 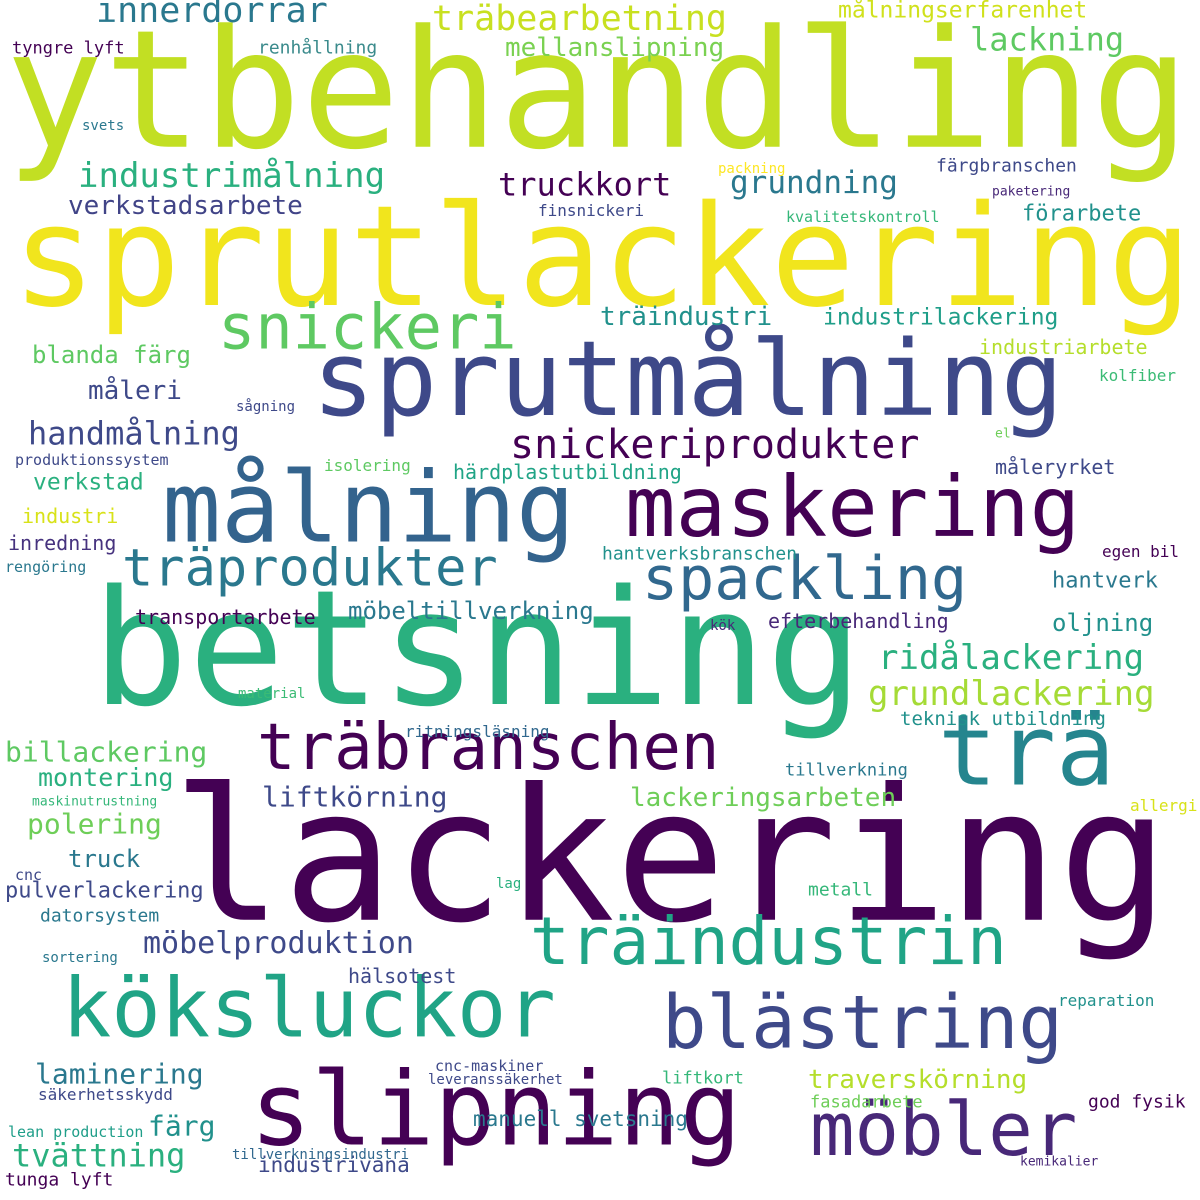 I want to click on word: industrimålning, so click(x=232, y=175).